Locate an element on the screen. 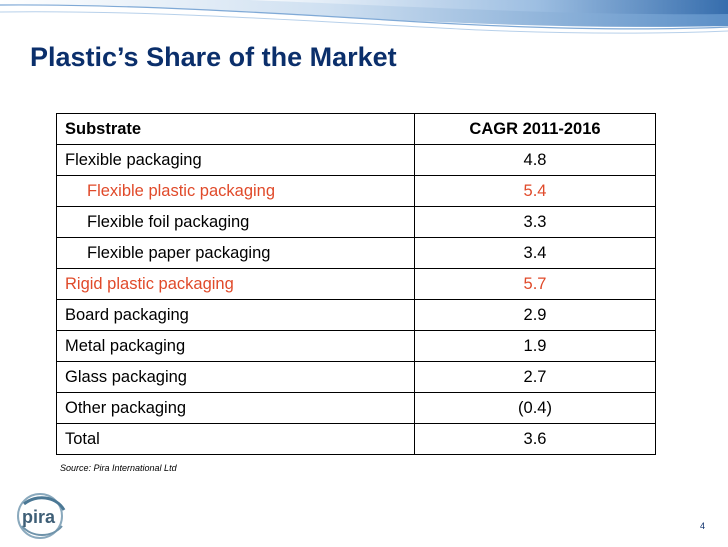  table-row: Other packaging (0.4) is located at coordinates (356, 408).